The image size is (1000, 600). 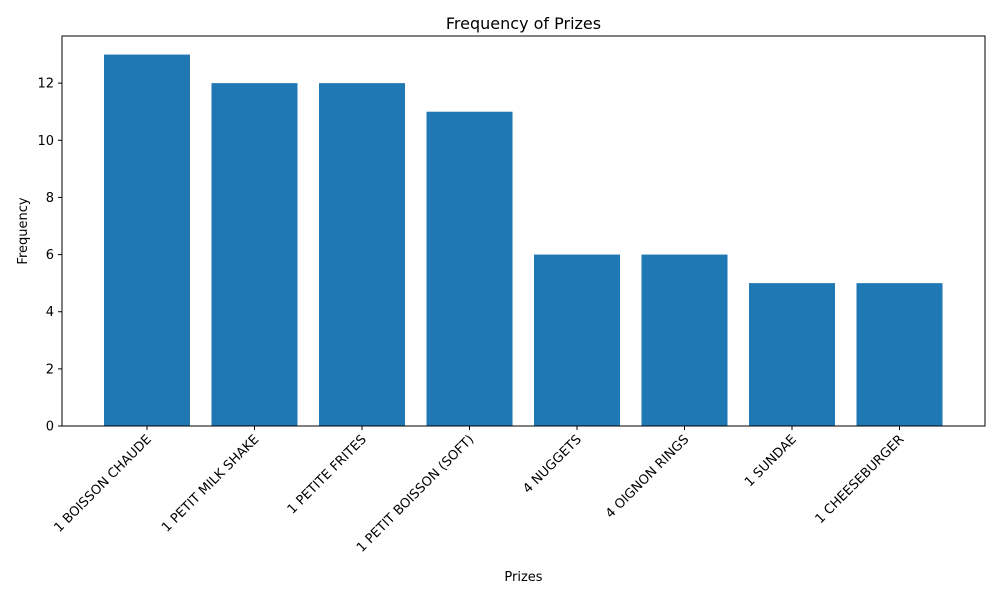 I want to click on y-tick-label: 6, so click(x=50, y=255).